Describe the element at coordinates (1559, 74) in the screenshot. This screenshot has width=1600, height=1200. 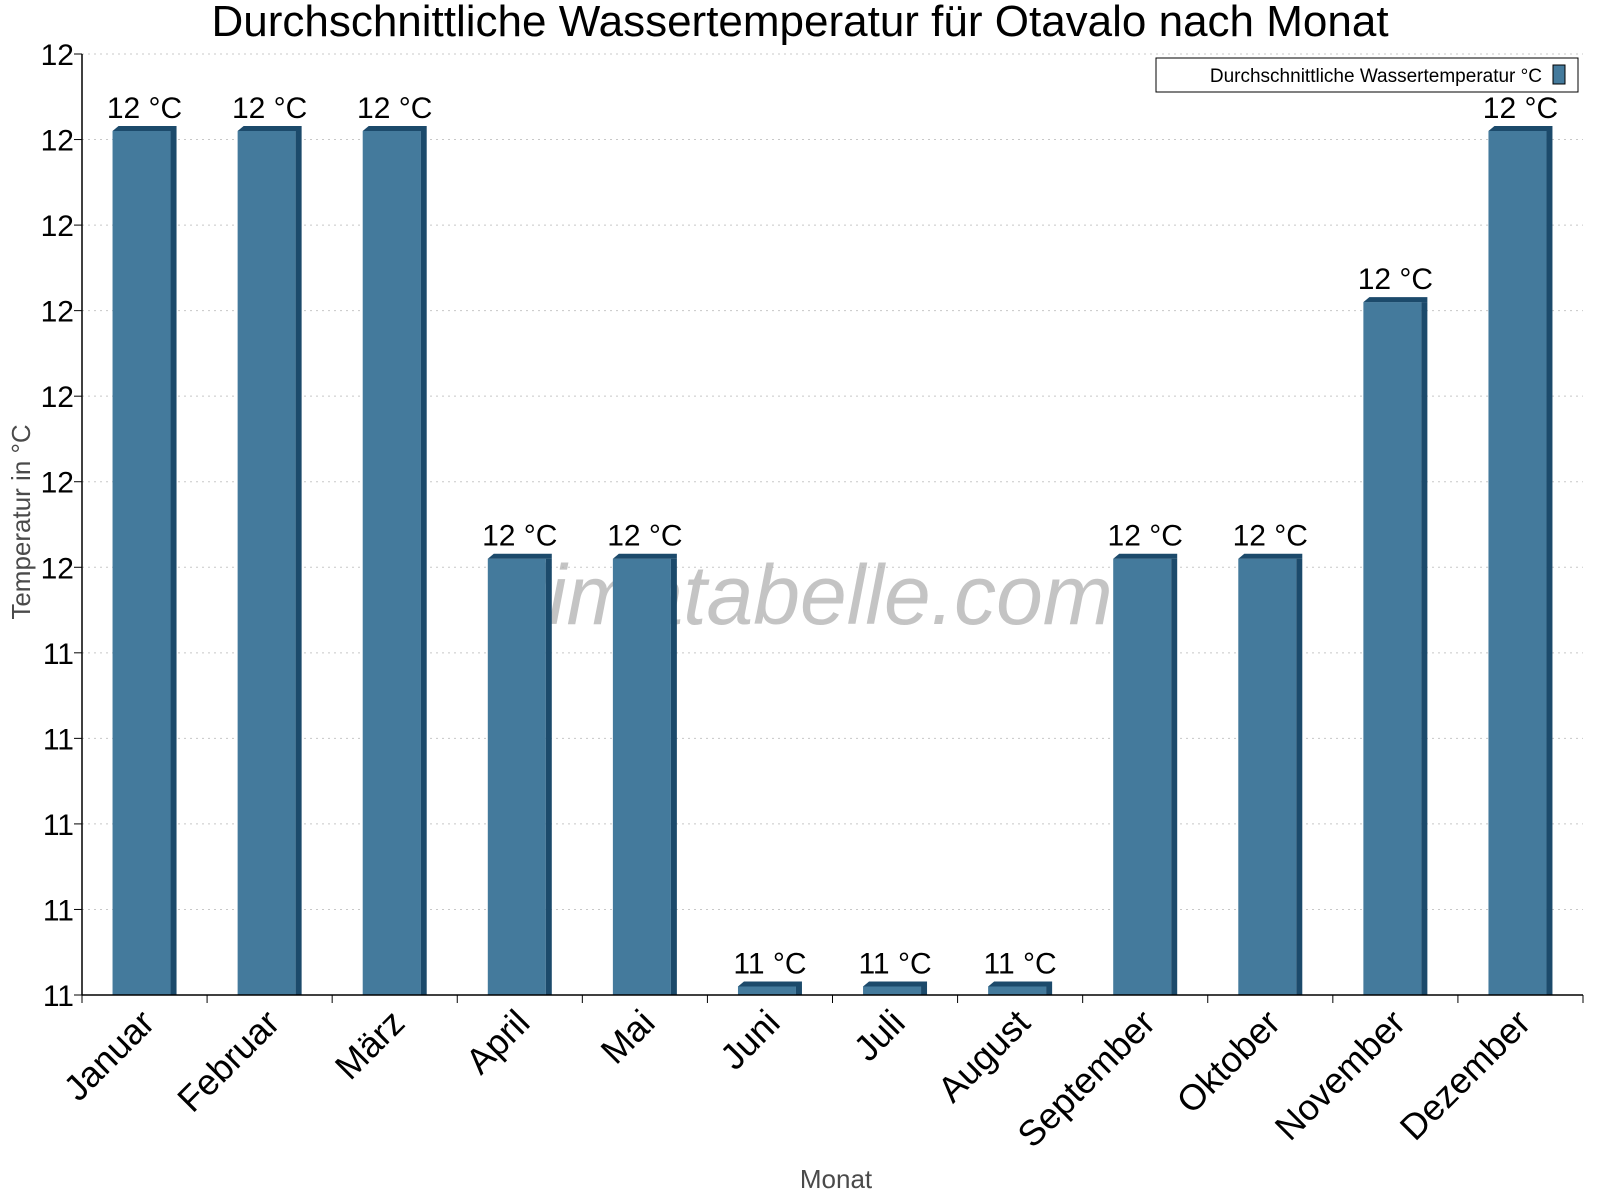
I see `legend-swatch` at that location.